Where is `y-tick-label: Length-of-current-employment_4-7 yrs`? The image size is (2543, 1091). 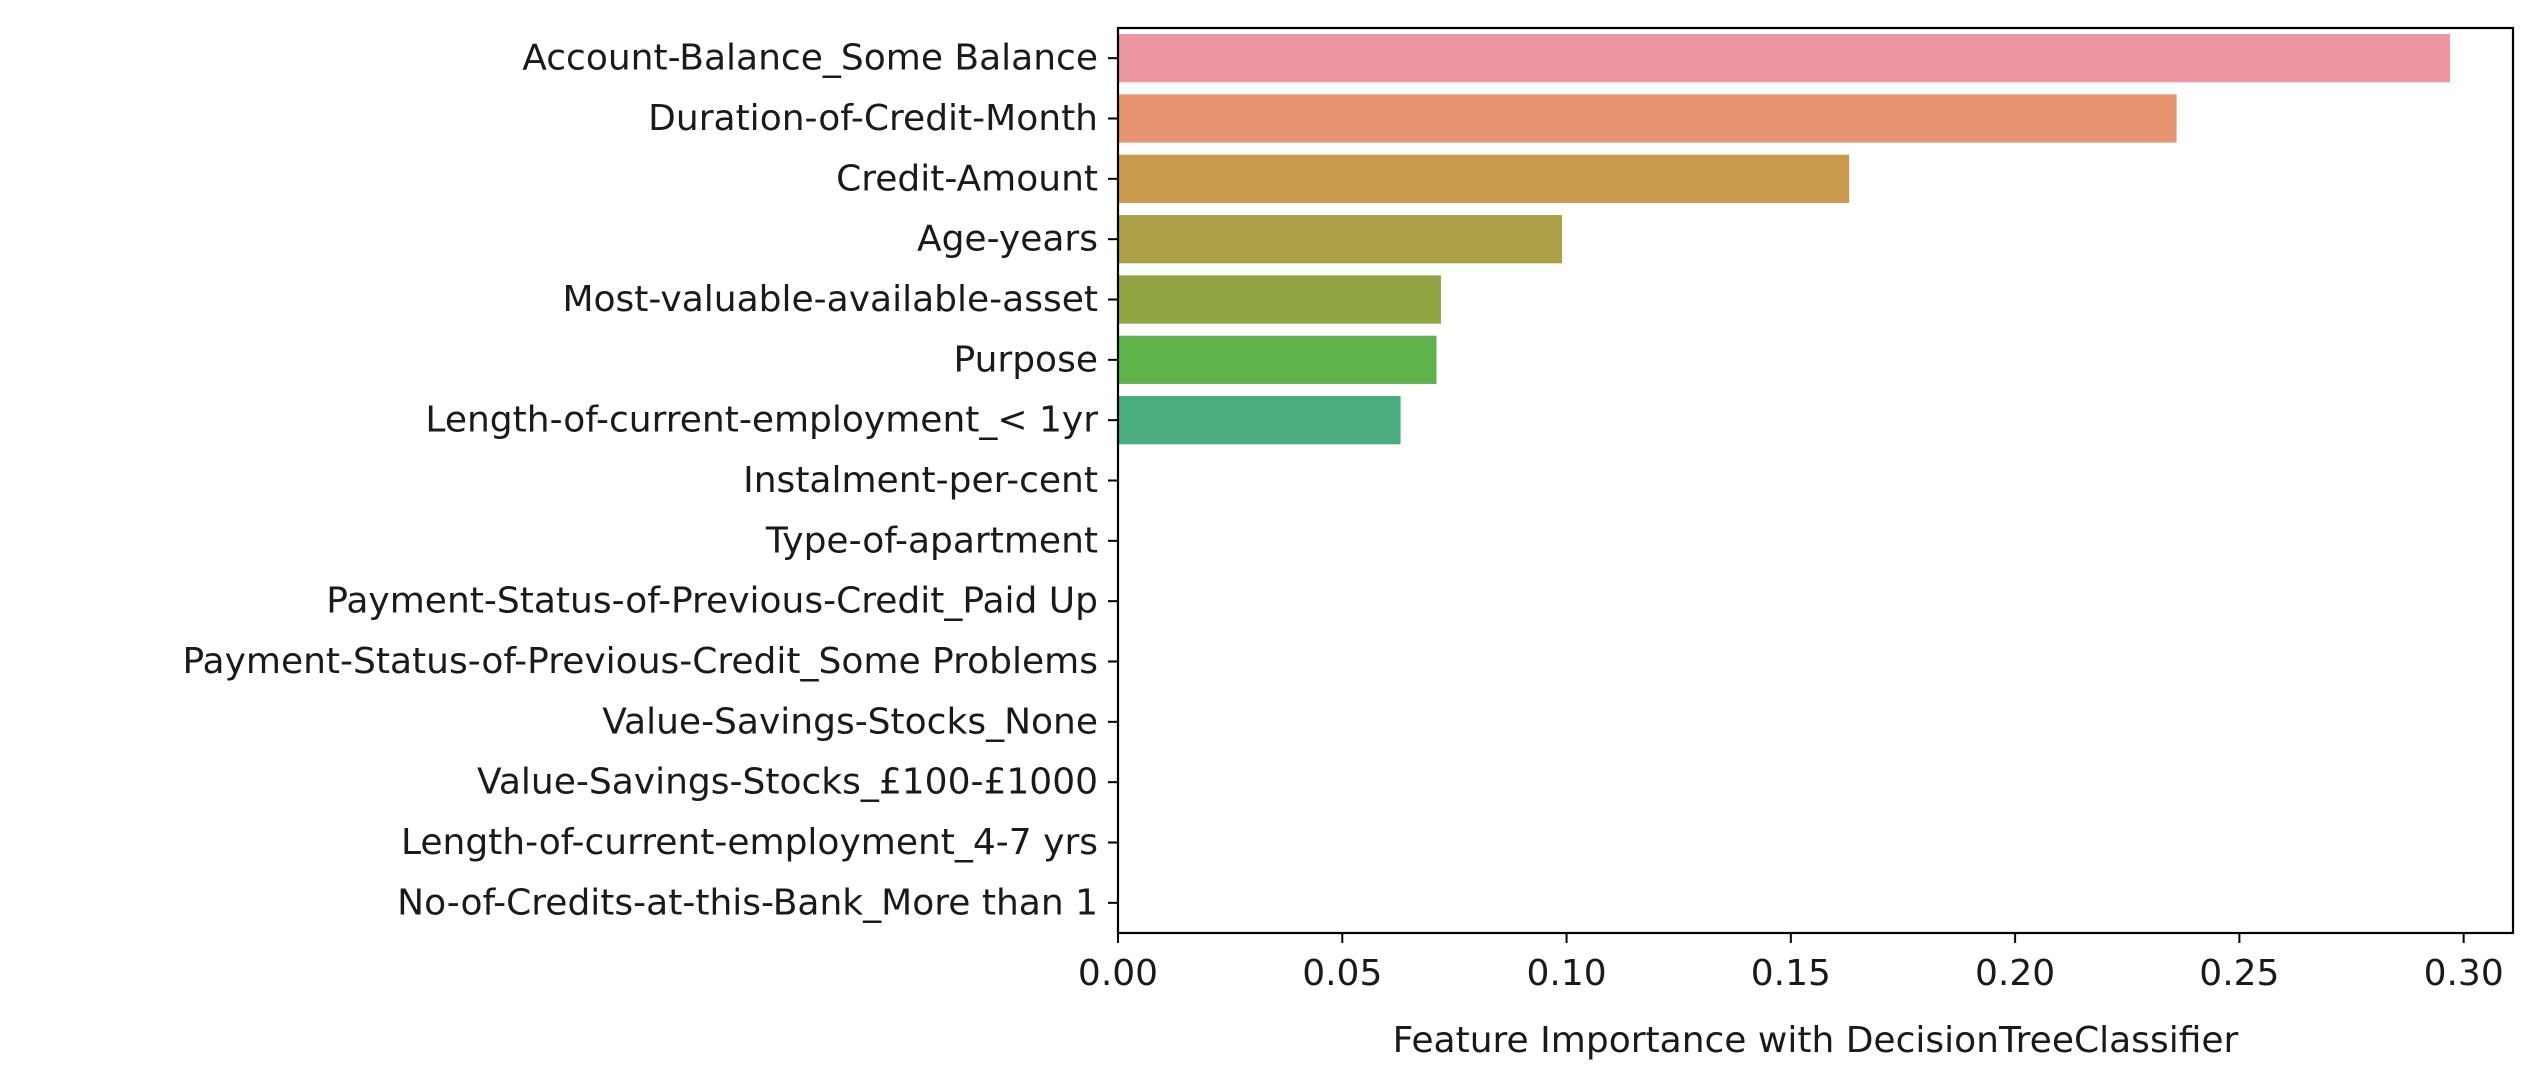 y-tick-label: Length-of-current-employment_4-7 yrs is located at coordinates (749, 842).